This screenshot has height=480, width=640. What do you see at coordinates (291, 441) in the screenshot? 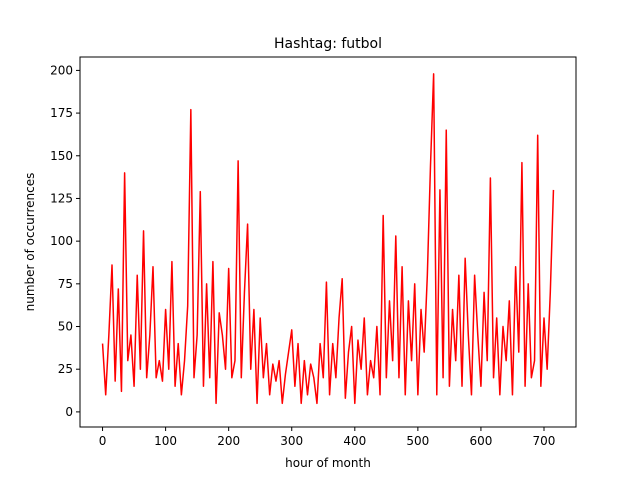
I see `x-tick-label: 300` at bounding box center [291, 441].